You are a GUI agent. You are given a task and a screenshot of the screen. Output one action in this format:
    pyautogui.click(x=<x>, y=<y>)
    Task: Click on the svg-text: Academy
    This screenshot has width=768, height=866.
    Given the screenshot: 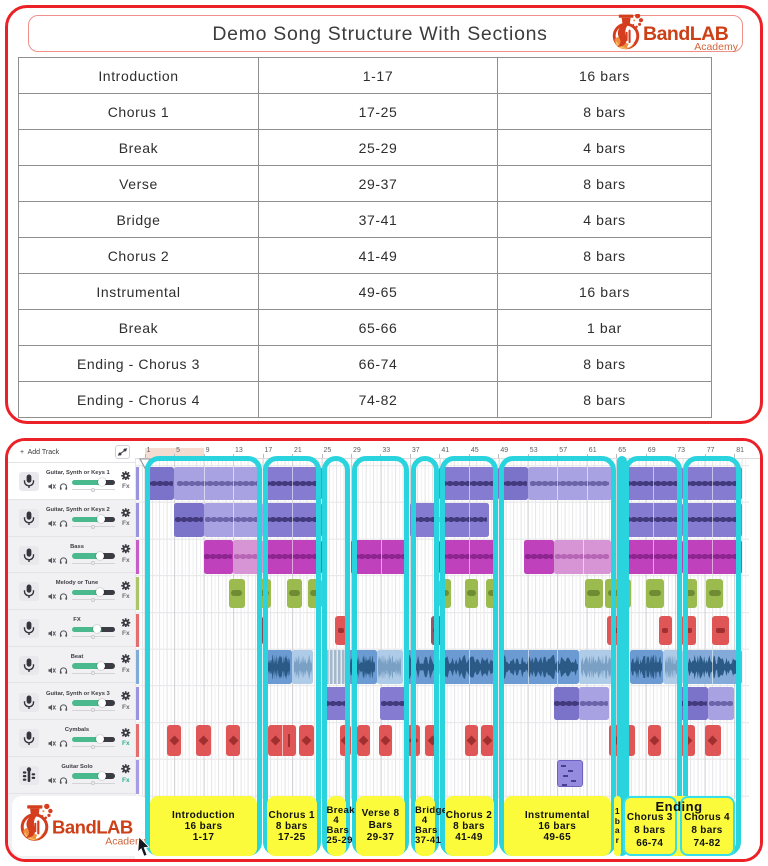 What is the action you would take?
    pyautogui.click(x=716, y=47)
    